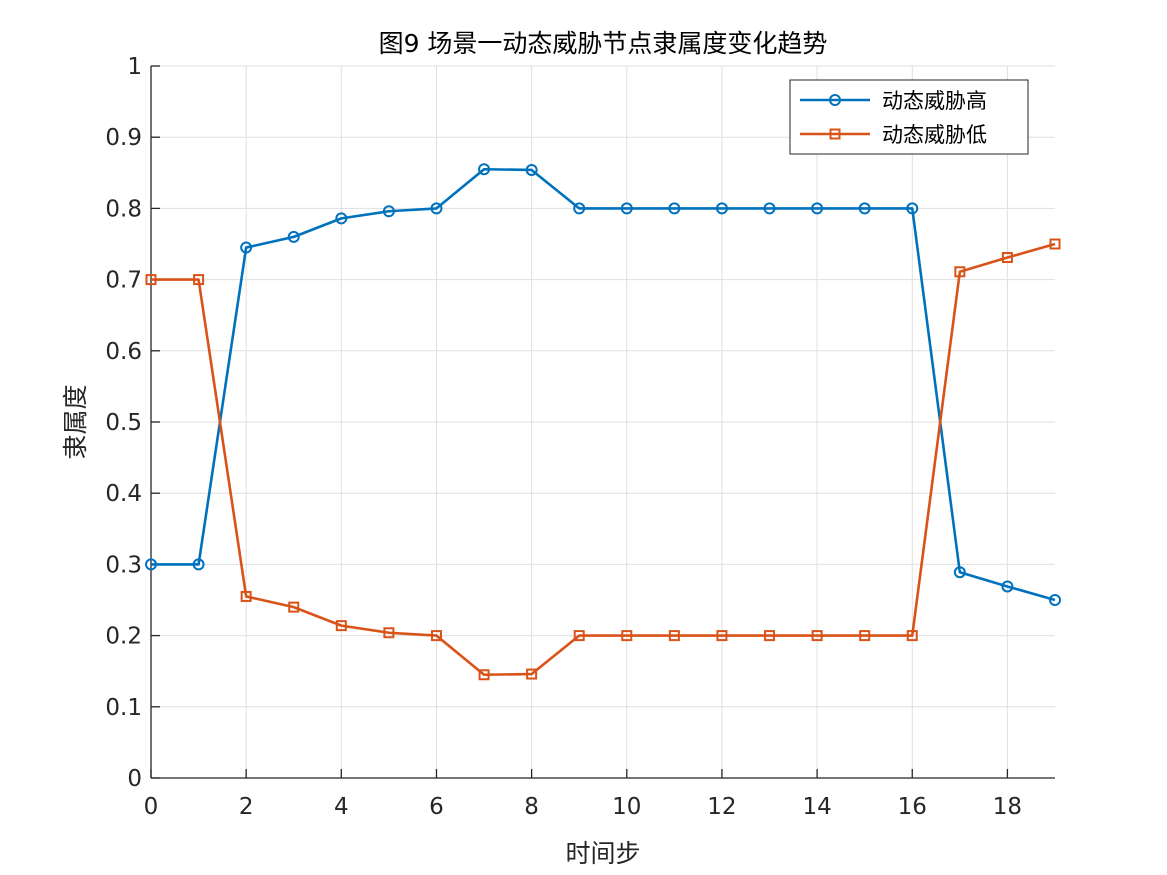 Image resolution: width=1167 pixels, height=875 pixels. I want to click on y-tick-label: 0.7, so click(123, 281).